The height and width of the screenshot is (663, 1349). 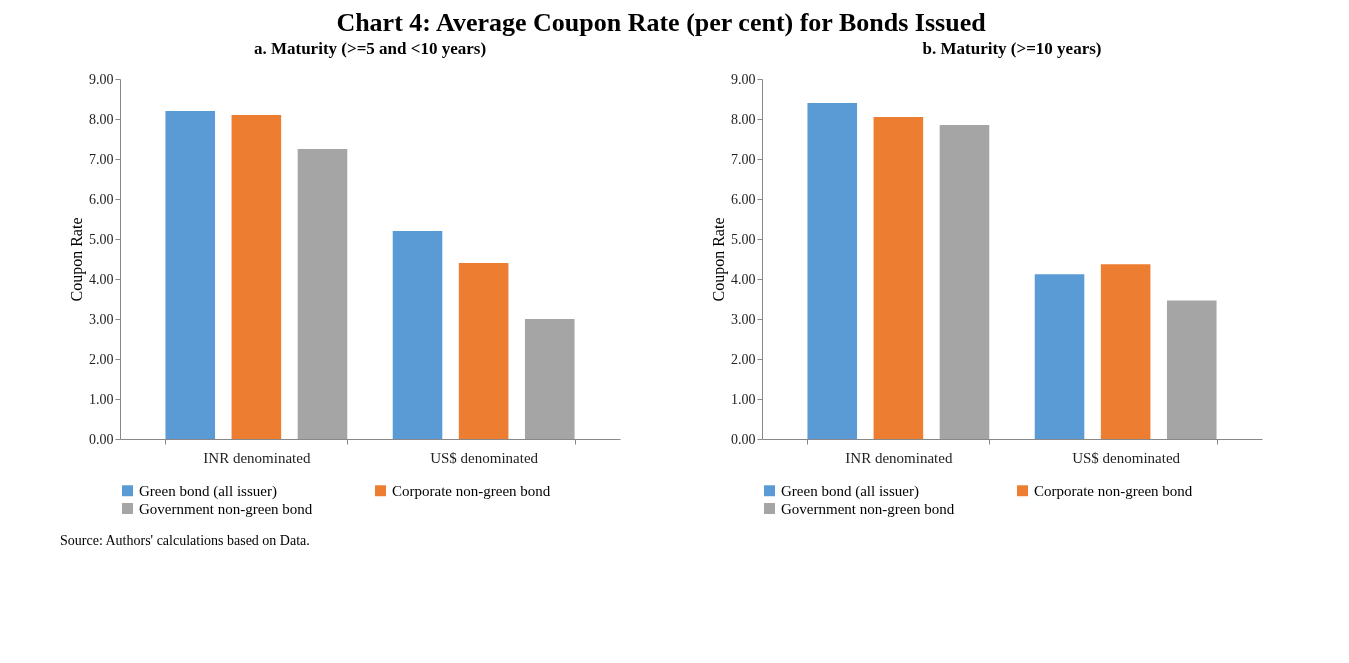 What do you see at coordinates (1012, 48) in the screenshot?
I see `chart-subtitle: b. Maturity (>=10 years)` at bounding box center [1012, 48].